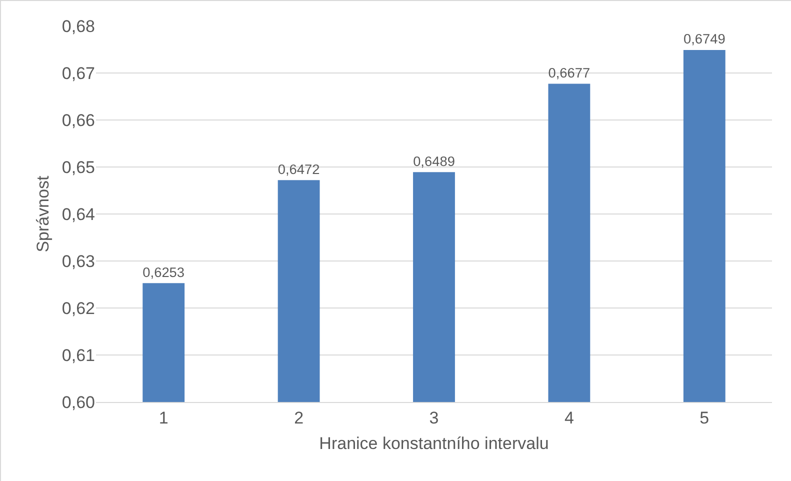 Image resolution: width=791 pixels, height=481 pixels. Describe the element at coordinates (78, 308) in the screenshot. I see `y-tick-label: 0,62` at that location.